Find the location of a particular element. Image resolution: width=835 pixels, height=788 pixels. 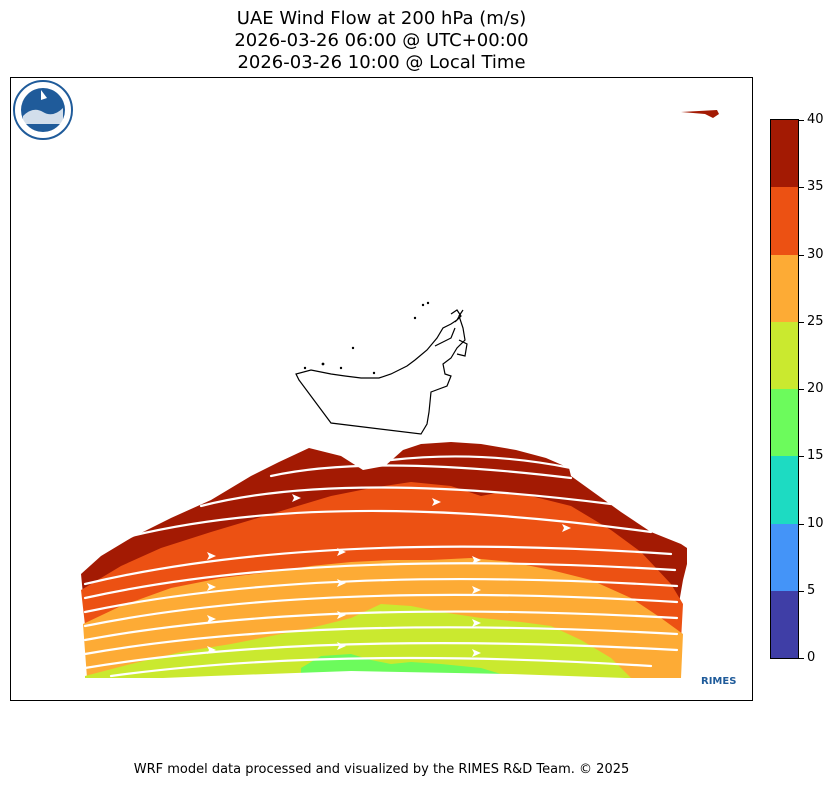

rimes-logo is located at coordinates (43, 110).